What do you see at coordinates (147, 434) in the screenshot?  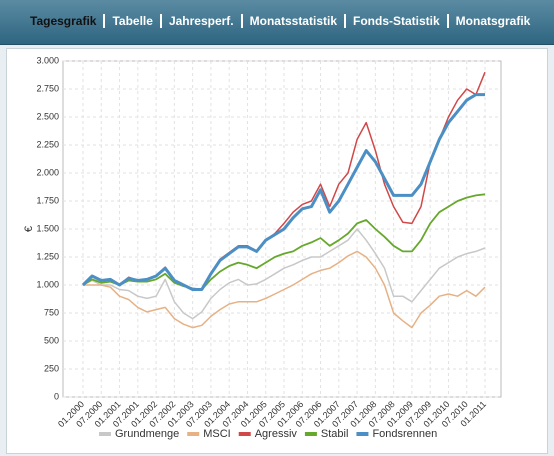 I see `legend-label: Grundmenge` at bounding box center [147, 434].